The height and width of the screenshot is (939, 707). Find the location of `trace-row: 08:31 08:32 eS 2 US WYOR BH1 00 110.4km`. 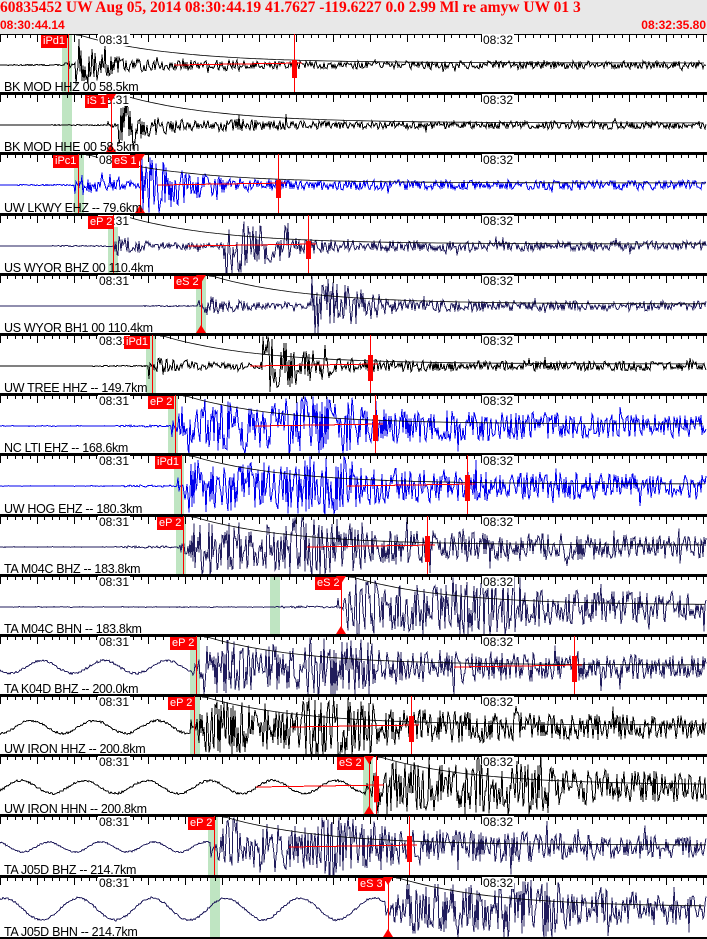

trace-row: 08:31 08:32 eS 2 US WYOR BH1 00 110.4km is located at coordinates (353, 304).